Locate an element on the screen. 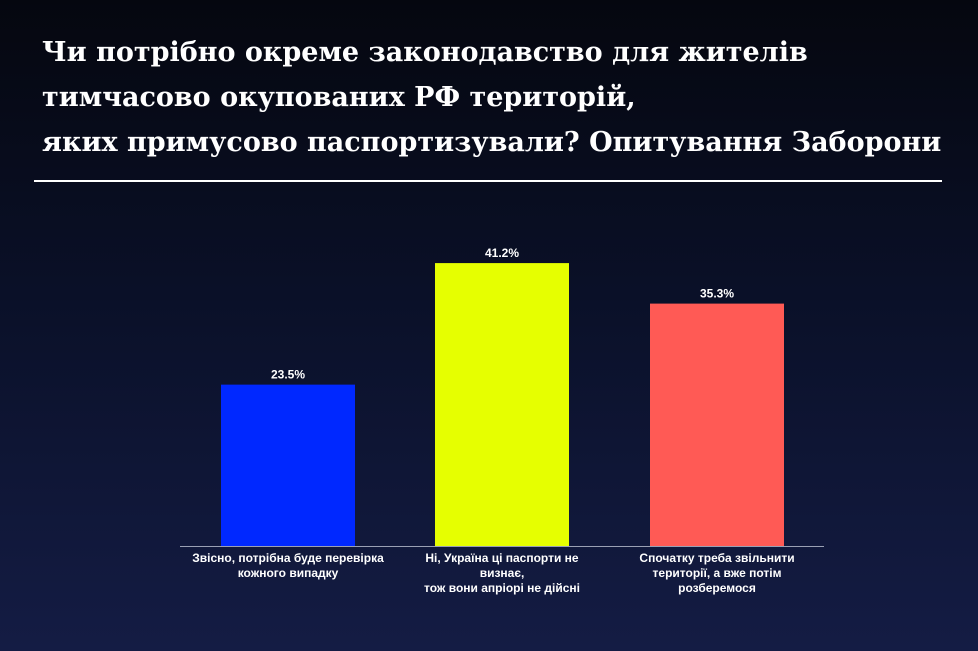 This screenshot has height=651, width=978. category-label-1-line-2: кожного випадку is located at coordinates (288, 573).